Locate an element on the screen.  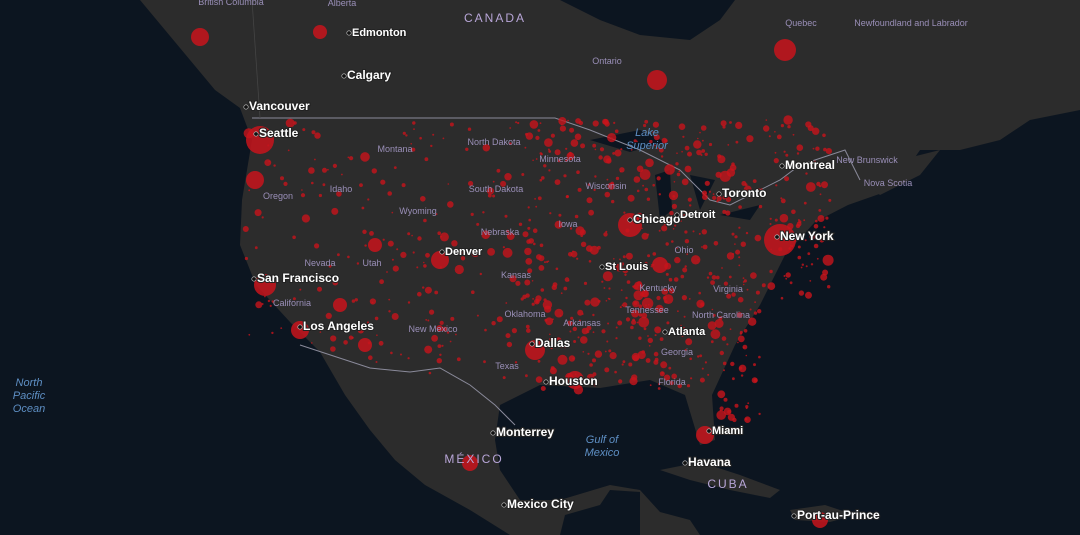
city-dot is located at coordinates (777, 237).